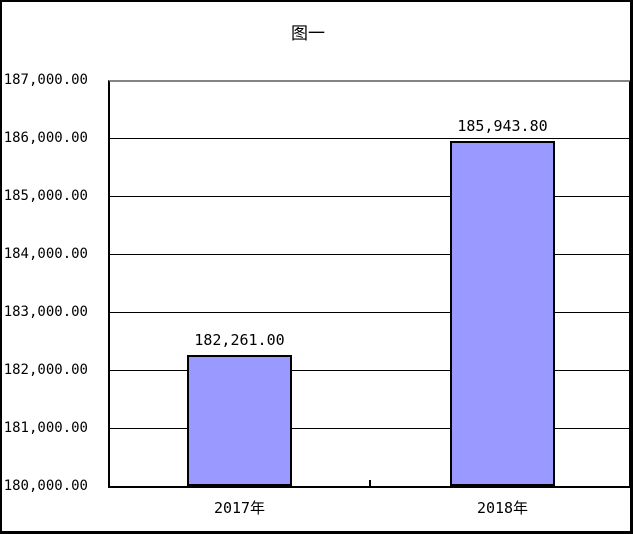 This screenshot has height=534, width=633. Describe the element at coordinates (502, 508) in the screenshot. I see `x-axis-category-label: 2018年` at that location.